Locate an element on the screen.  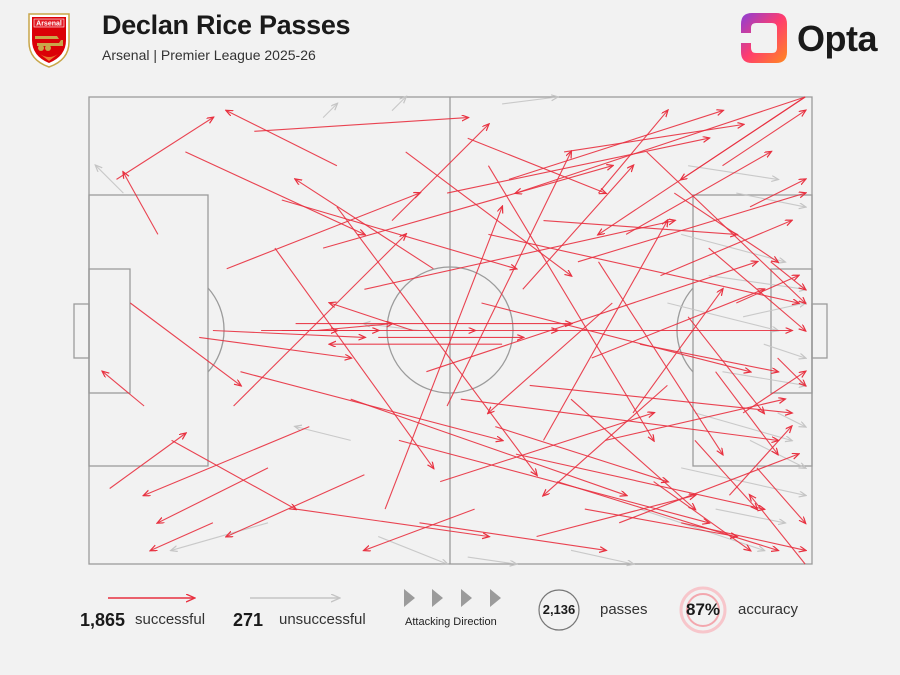
attacking-direction-icon is located at coordinates (452, 598).